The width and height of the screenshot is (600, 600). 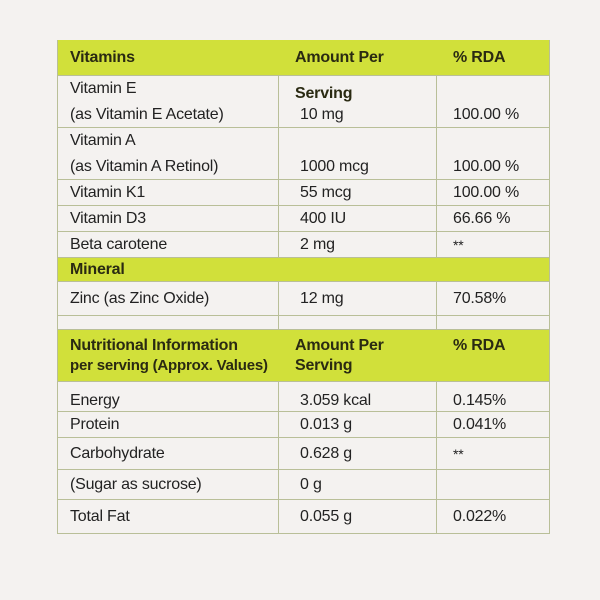 What do you see at coordinates (339, 355) in the screenshot?
I see `nutrition-header-amount: Amount Per Serving` at bounding box center [339, 355].